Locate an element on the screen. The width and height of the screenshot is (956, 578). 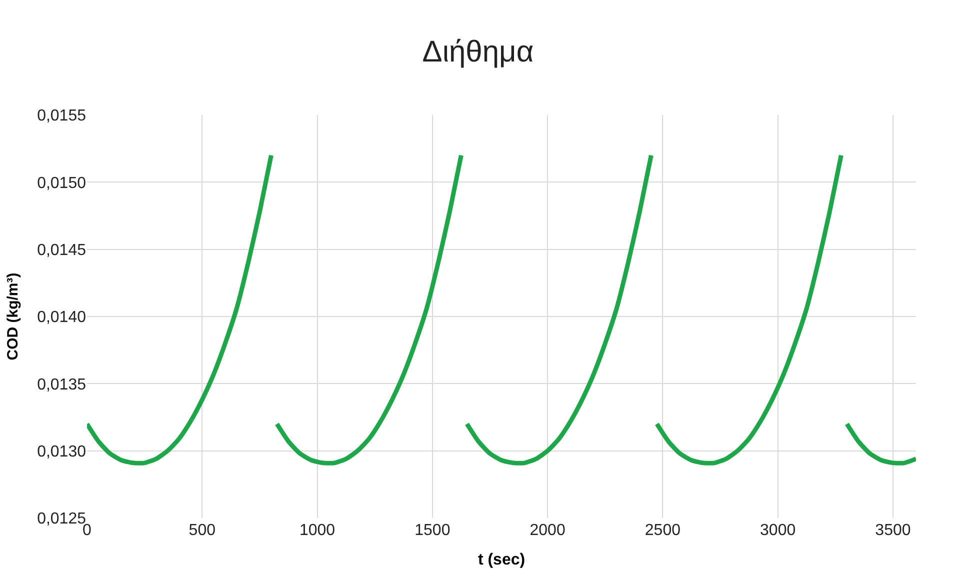
x-tick-label: 1000 is located at coordinates (317, 530).